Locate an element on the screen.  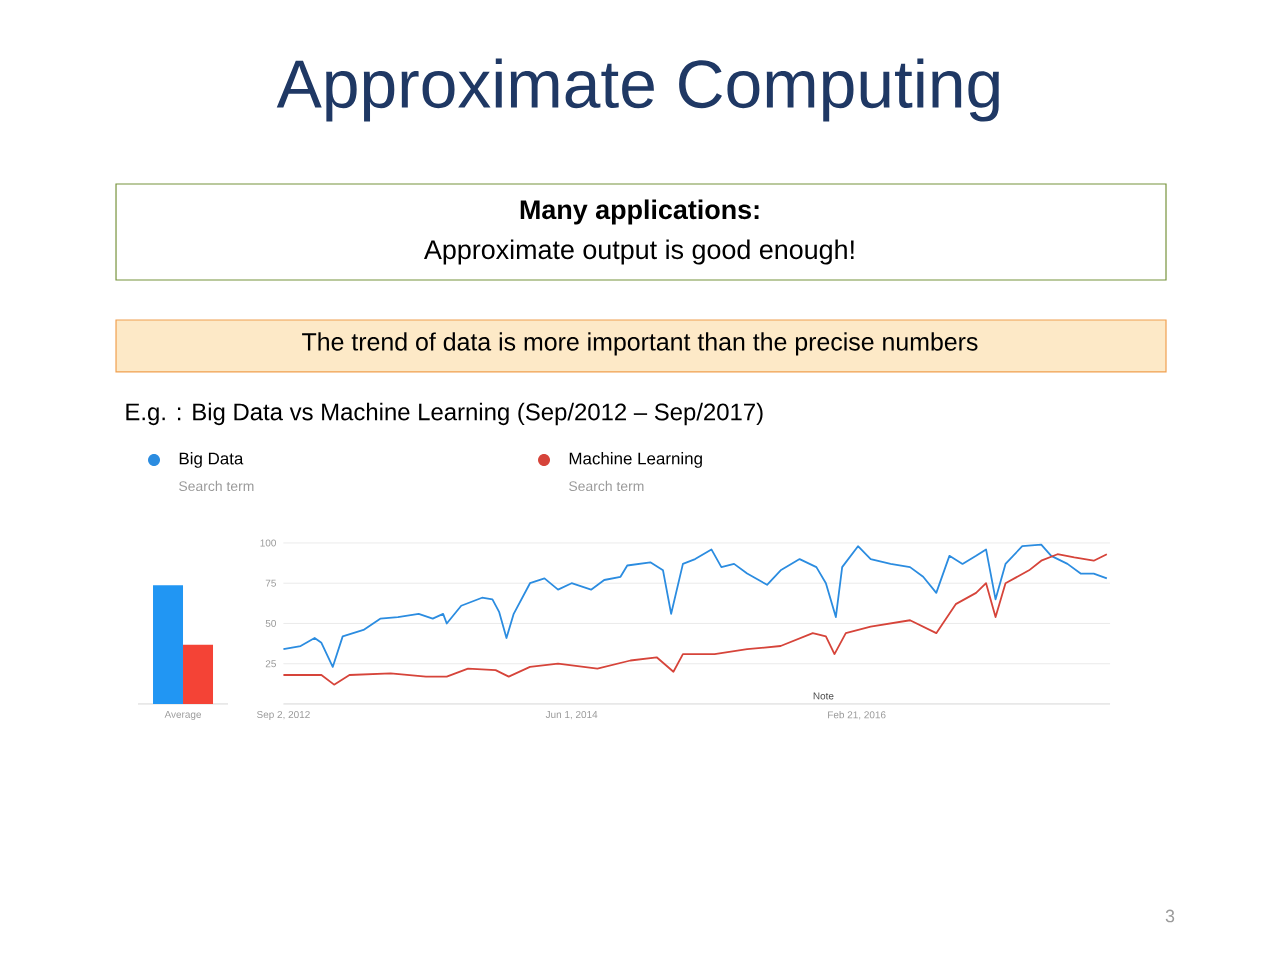
legend-label: Machine Learning is located at coordinates (635, 460).